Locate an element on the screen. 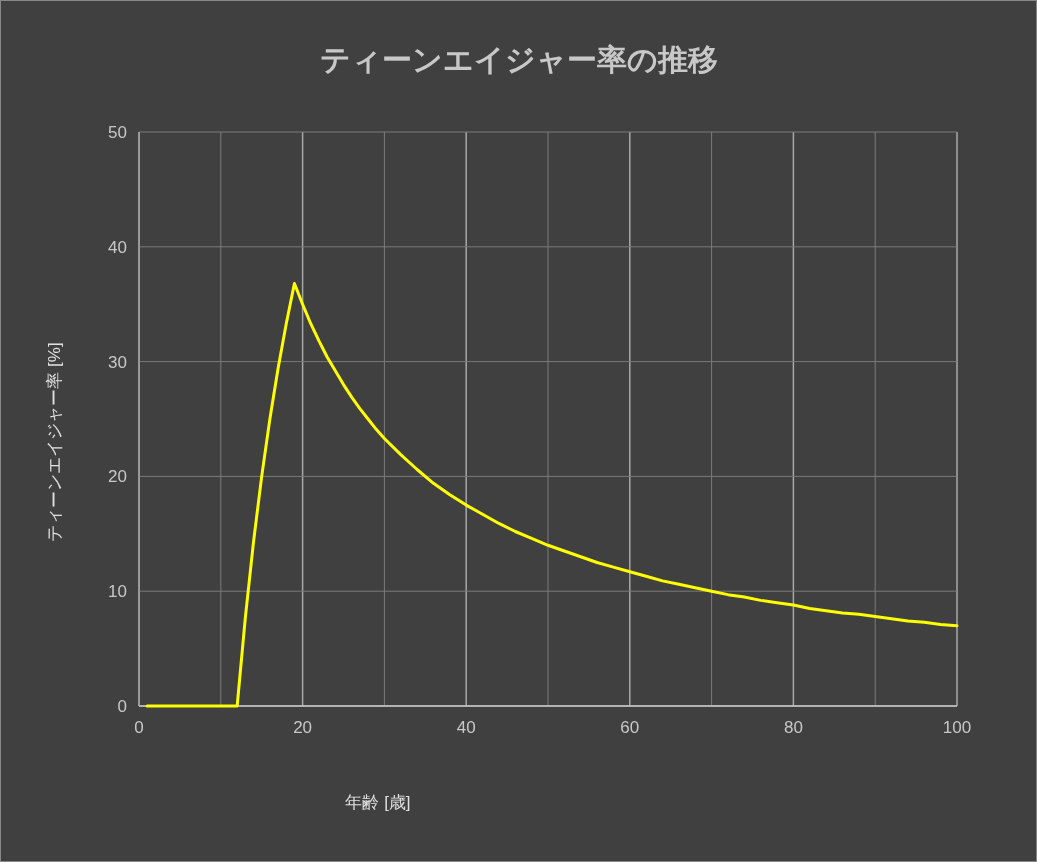  x-tick-label: 100 is located at coordinates (957, 727).